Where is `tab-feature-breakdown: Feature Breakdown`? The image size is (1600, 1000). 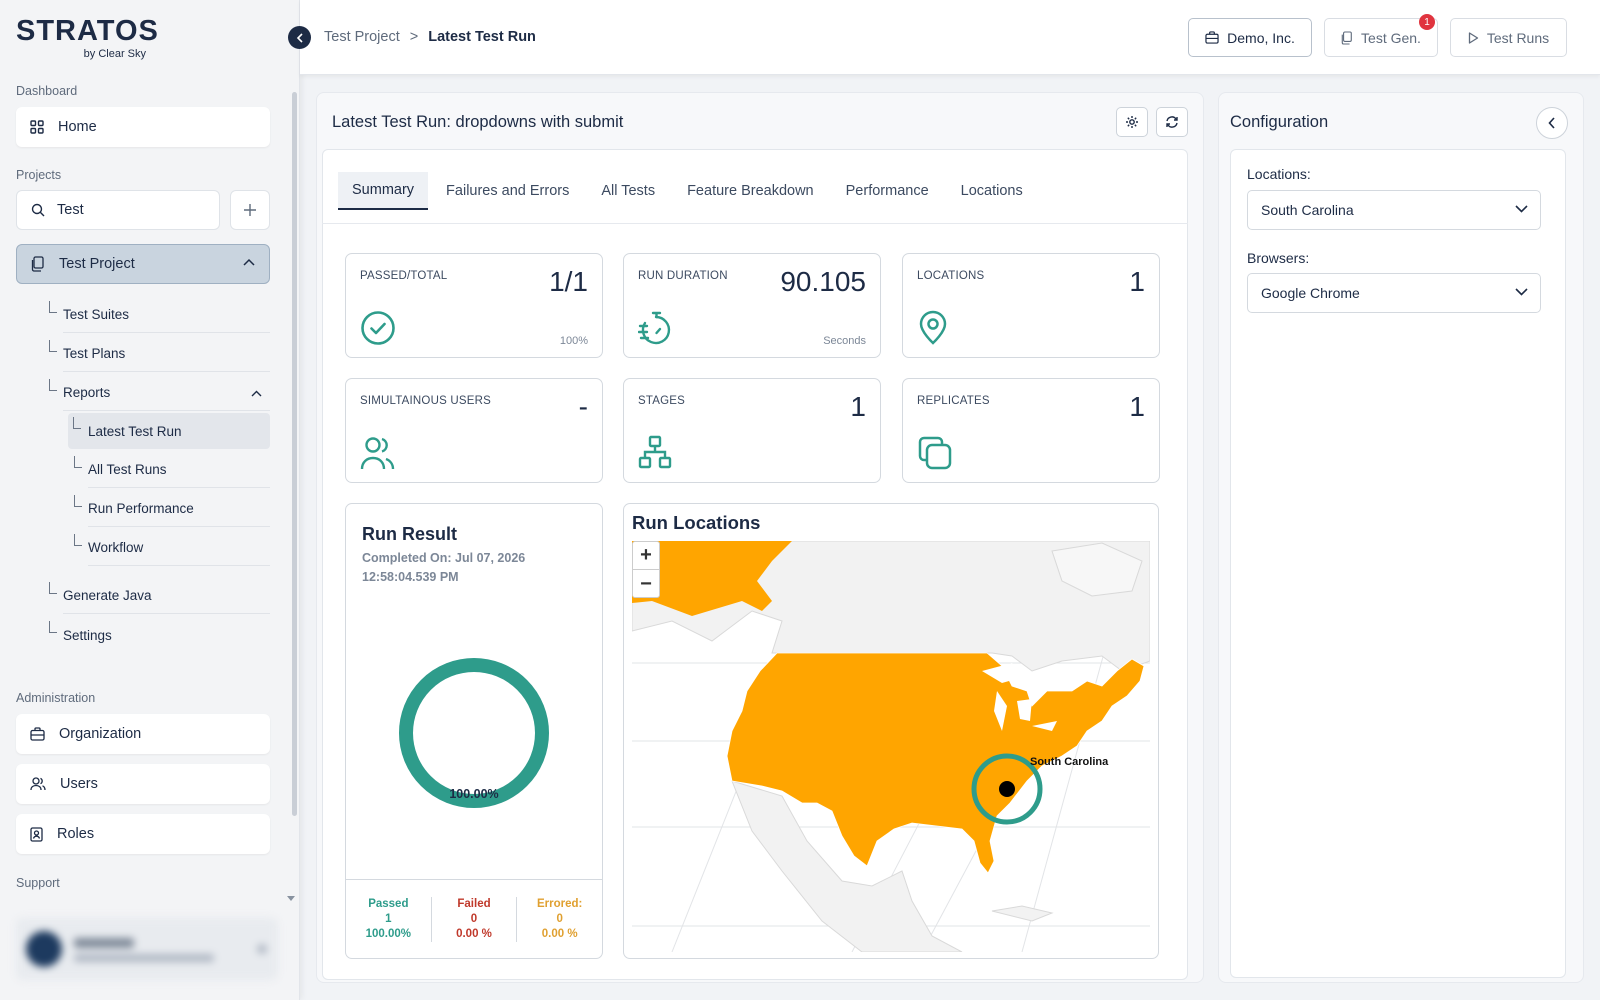
tab-feature-breakdown: Feature Breakdown is located at coordinates (750, 191).